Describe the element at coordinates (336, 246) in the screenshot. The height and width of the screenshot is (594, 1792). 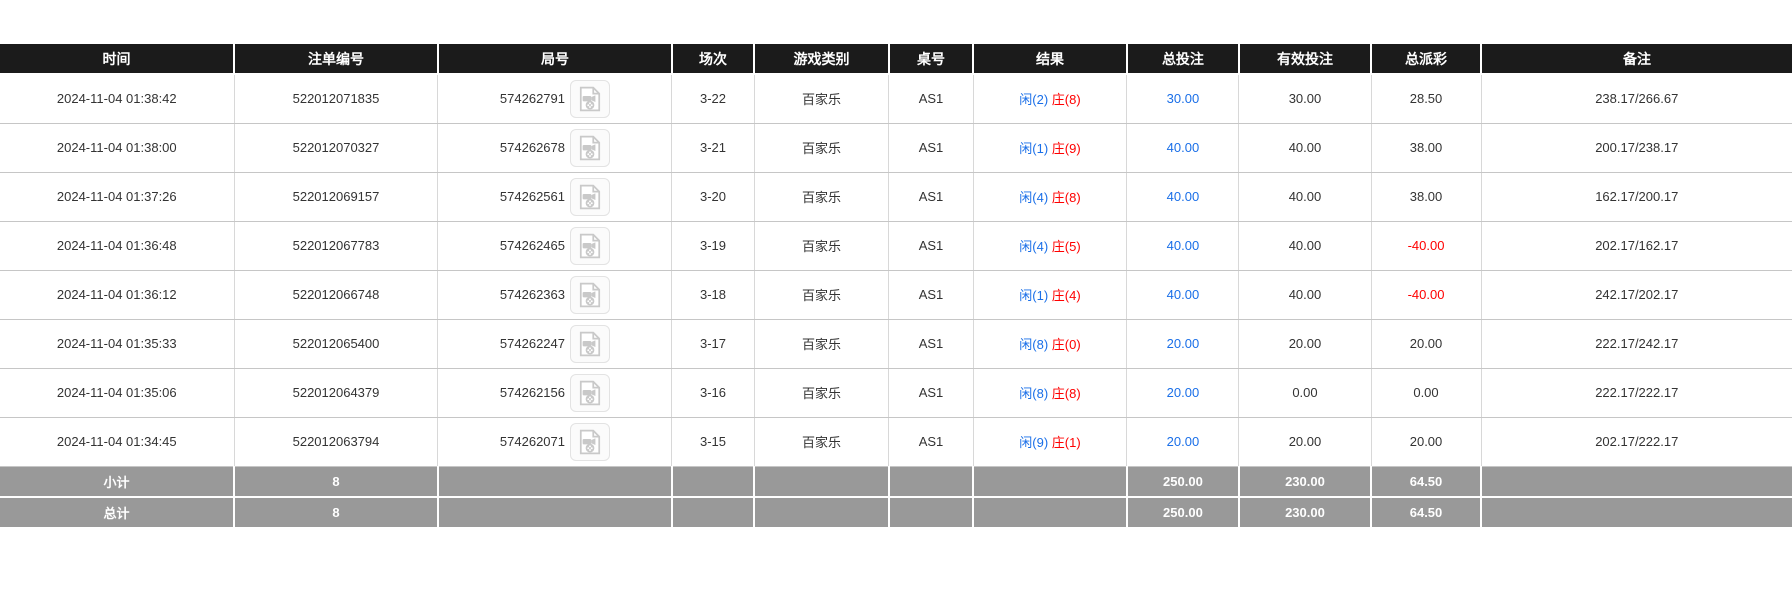
I see `cell-bet-no: 522012067783` at that location.